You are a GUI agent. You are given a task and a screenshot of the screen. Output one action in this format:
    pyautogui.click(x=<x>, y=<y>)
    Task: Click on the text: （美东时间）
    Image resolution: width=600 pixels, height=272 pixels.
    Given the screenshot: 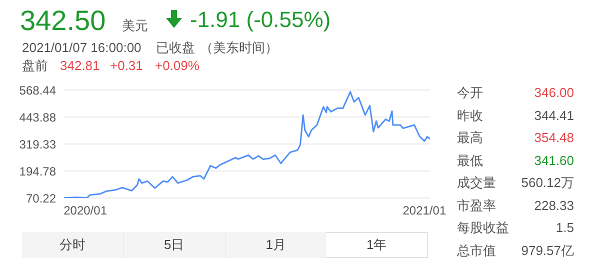 What is the action you would take?
    pyautogui.click(x=239, y=47)
    